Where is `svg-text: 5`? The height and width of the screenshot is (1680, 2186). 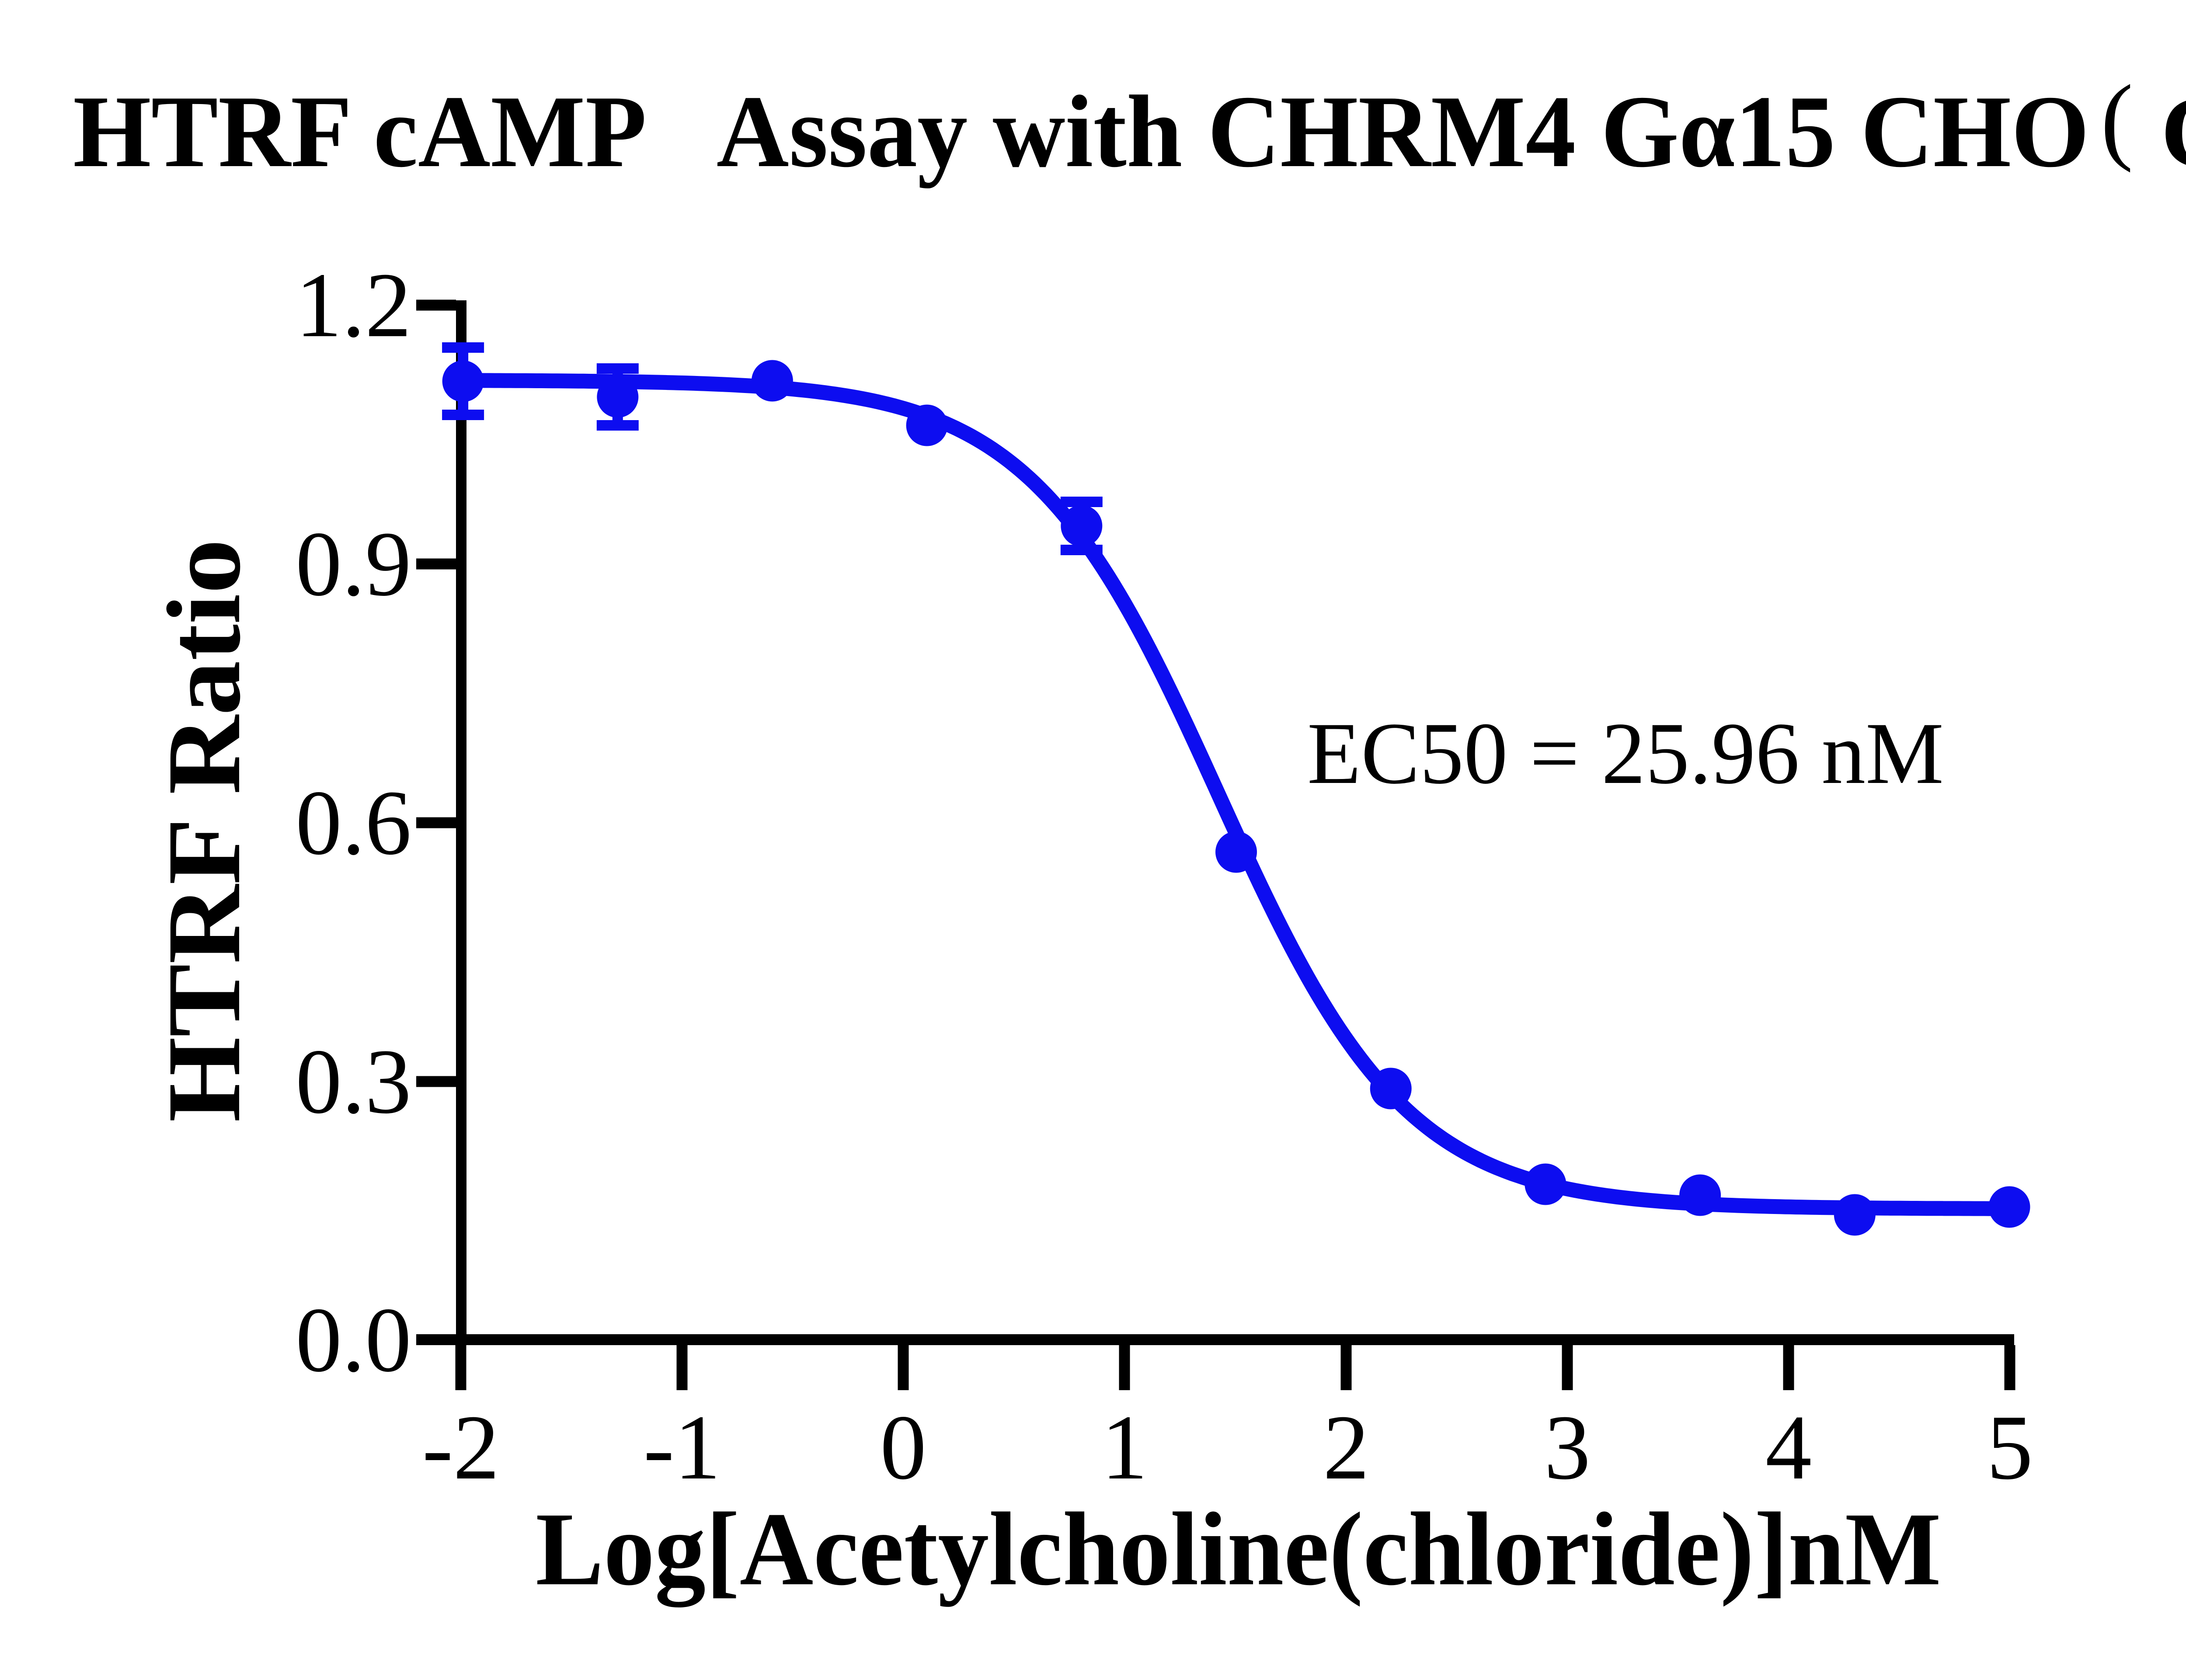 svg-text: 5 is located at coordinates (2010, 1447).